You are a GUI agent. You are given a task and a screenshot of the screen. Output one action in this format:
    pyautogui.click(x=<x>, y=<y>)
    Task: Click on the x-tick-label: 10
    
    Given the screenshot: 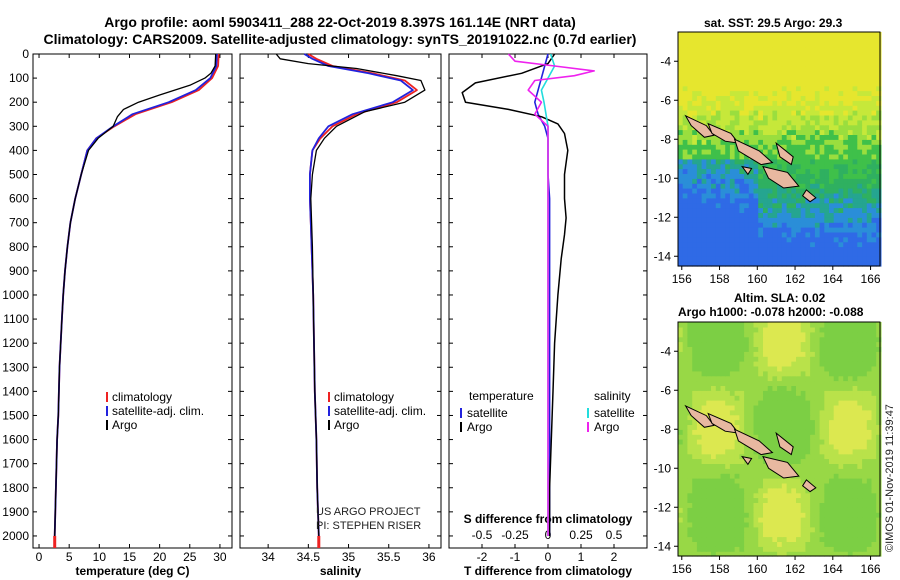 What is the action you would take?
    pyautogui.click(x=100, y=557)
    